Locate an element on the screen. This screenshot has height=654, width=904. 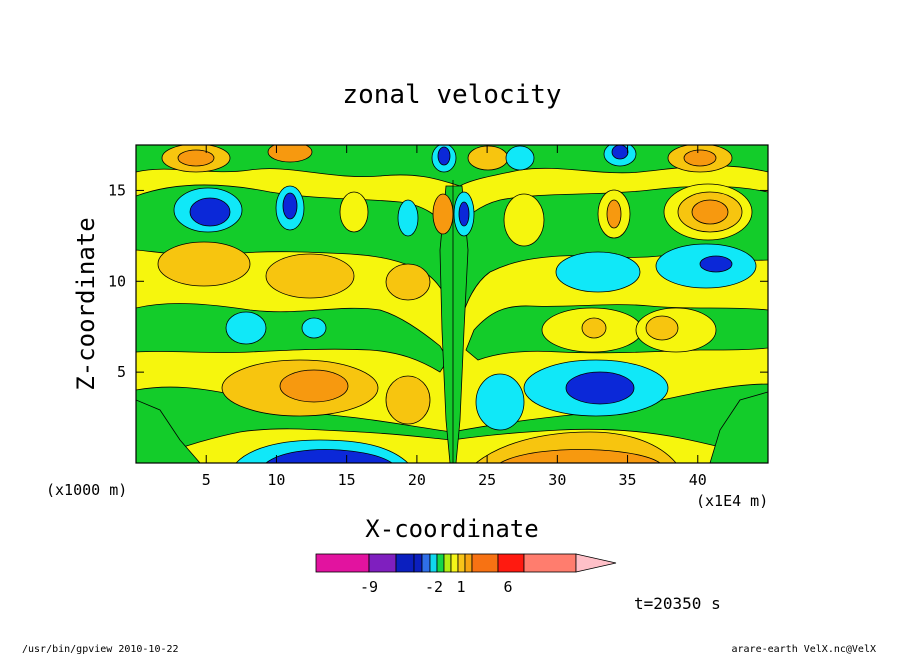
field-orange-z11-a is located at coordinates (204, 264).